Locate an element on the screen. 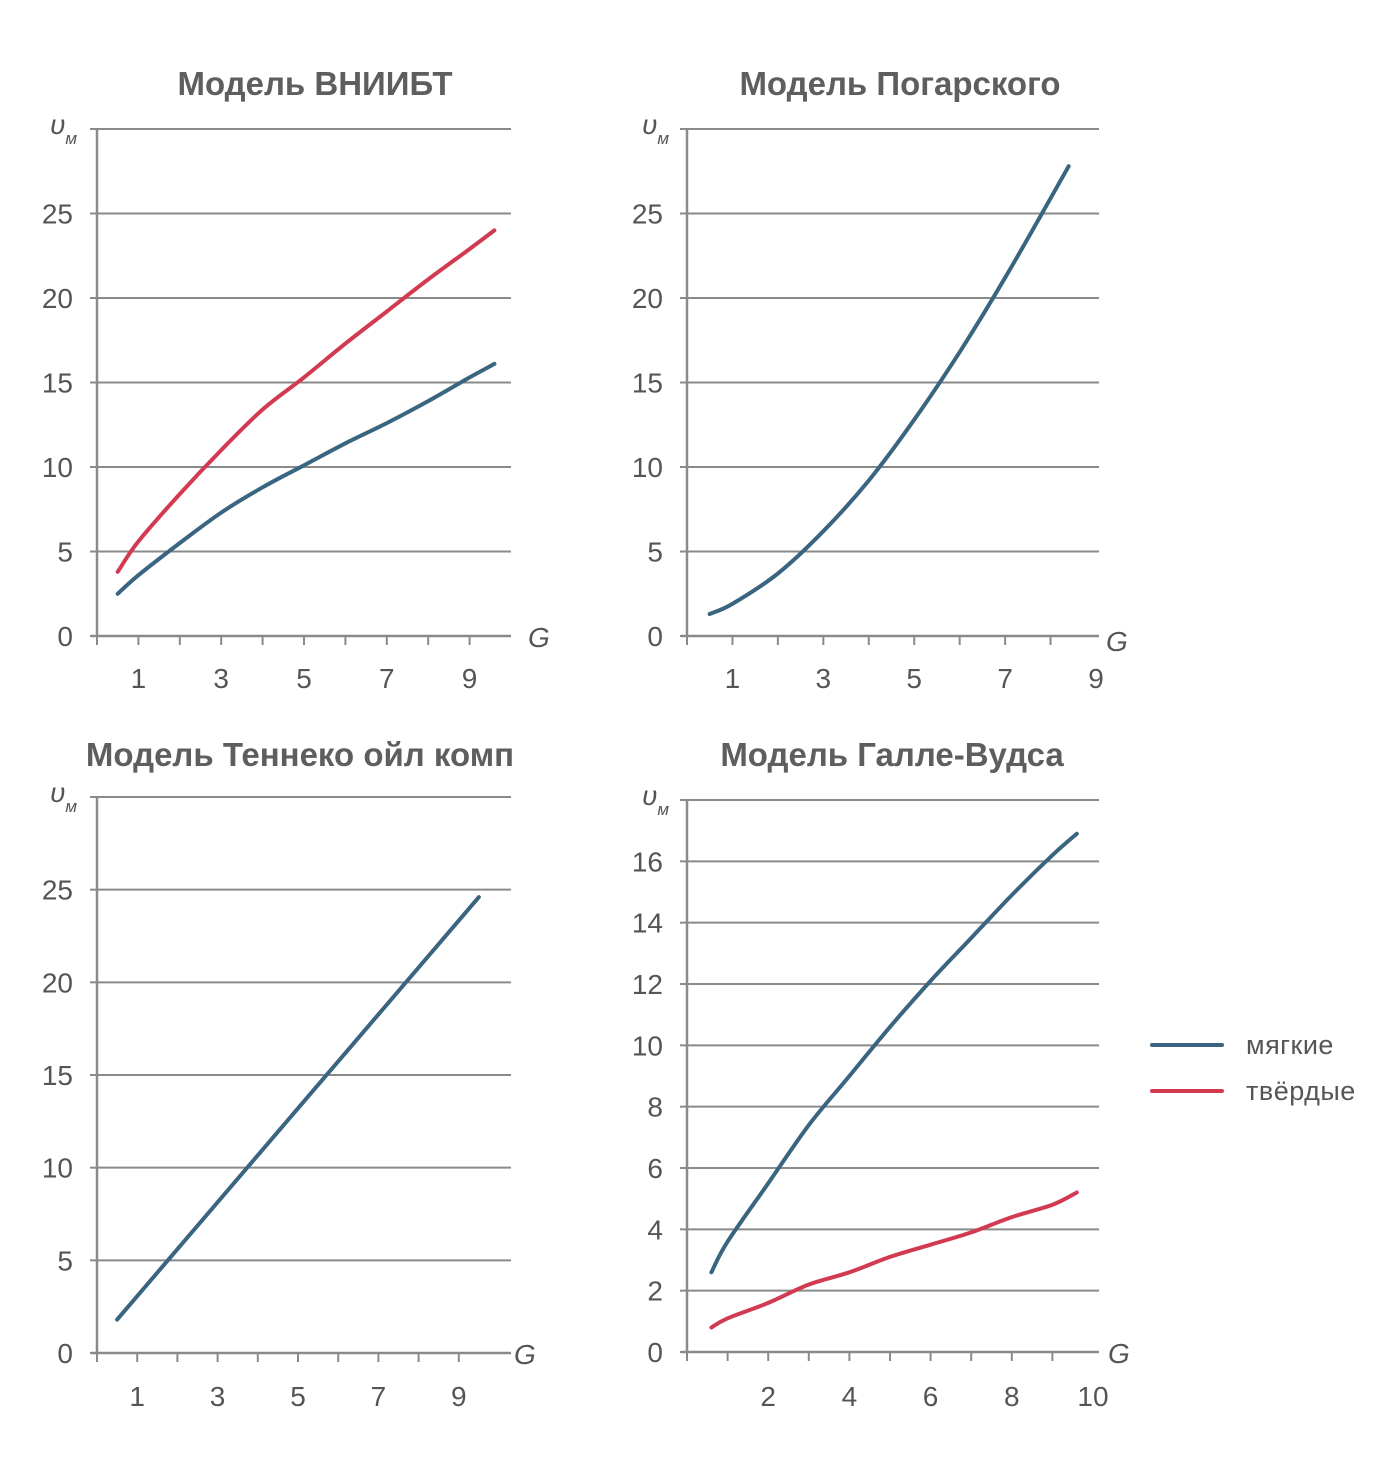  legend-item-hard: твёрдые is located at coordinates (1265, 1091).